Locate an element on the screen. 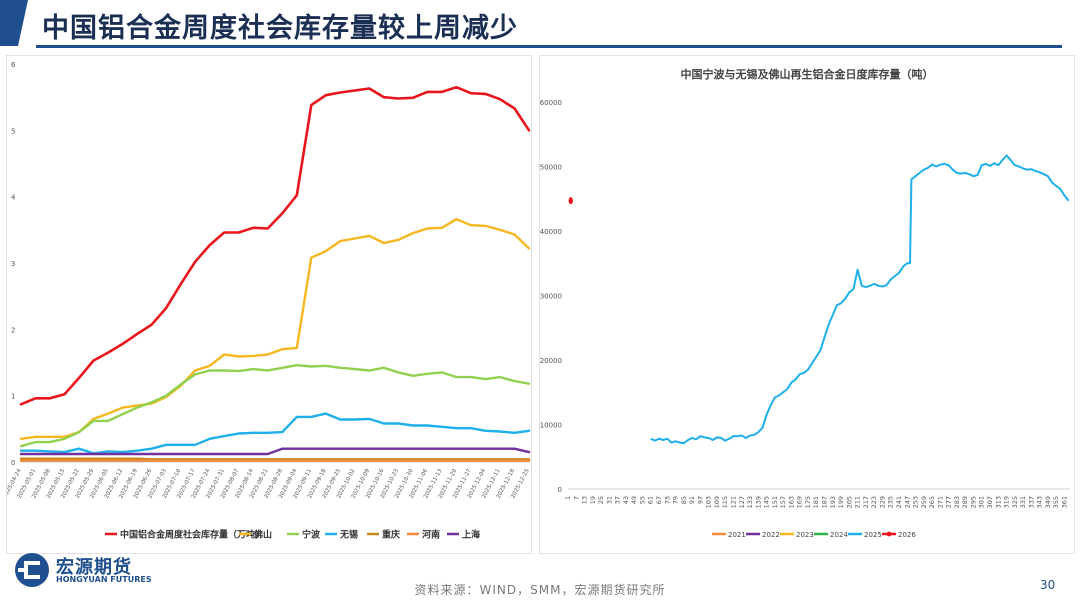 This screenshot has width=1080, height=605. legend-label: 河南 is located at coordinates (431, 535).